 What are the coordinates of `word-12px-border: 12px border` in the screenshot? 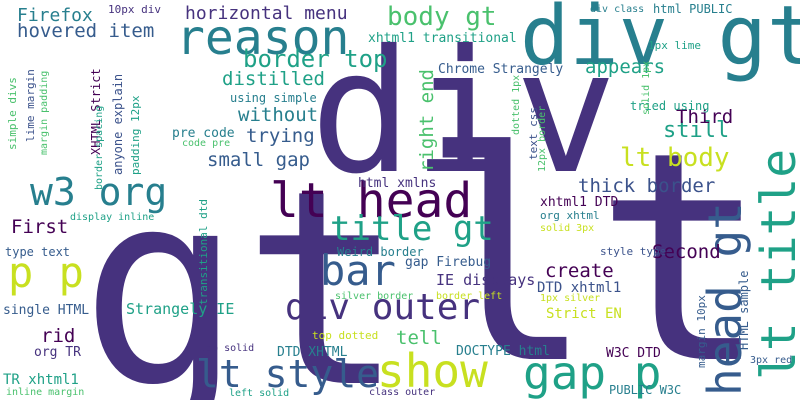 It's located at (542, 138).